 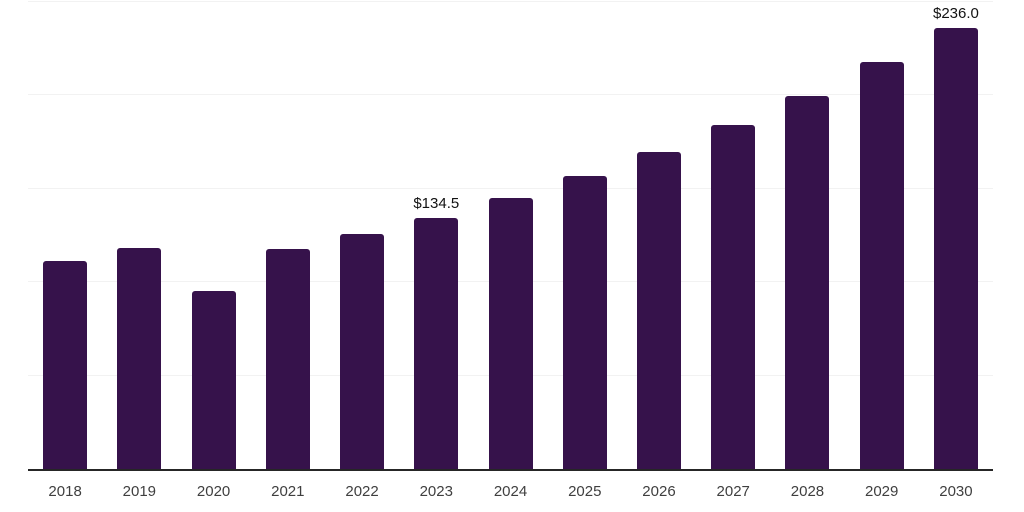 What do you see at coordinates (733, 297) in the screenshot?
I see `bar-2027` at bounding box center [733, 297].